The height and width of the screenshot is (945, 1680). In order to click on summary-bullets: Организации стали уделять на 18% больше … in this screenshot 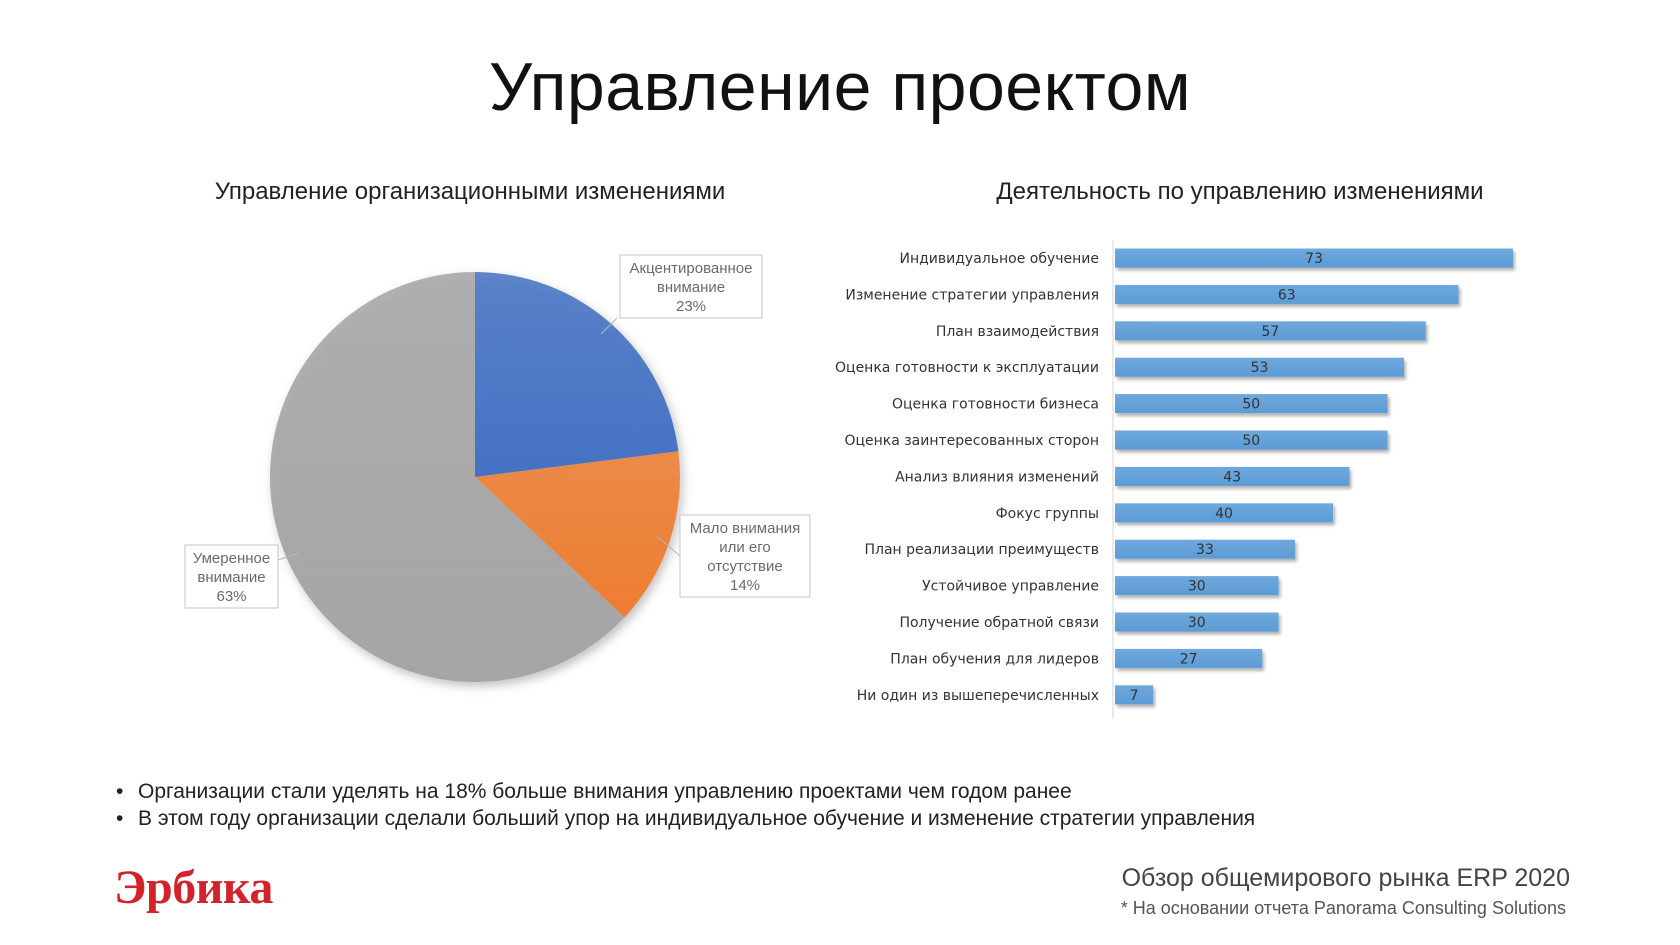, I will do `click(682, 805)`.